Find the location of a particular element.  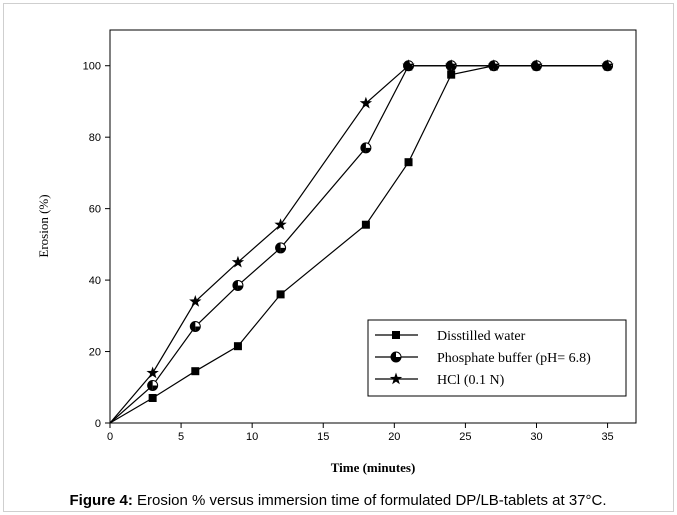

y-tick-label: 40 is located at coordinates (95, 281).